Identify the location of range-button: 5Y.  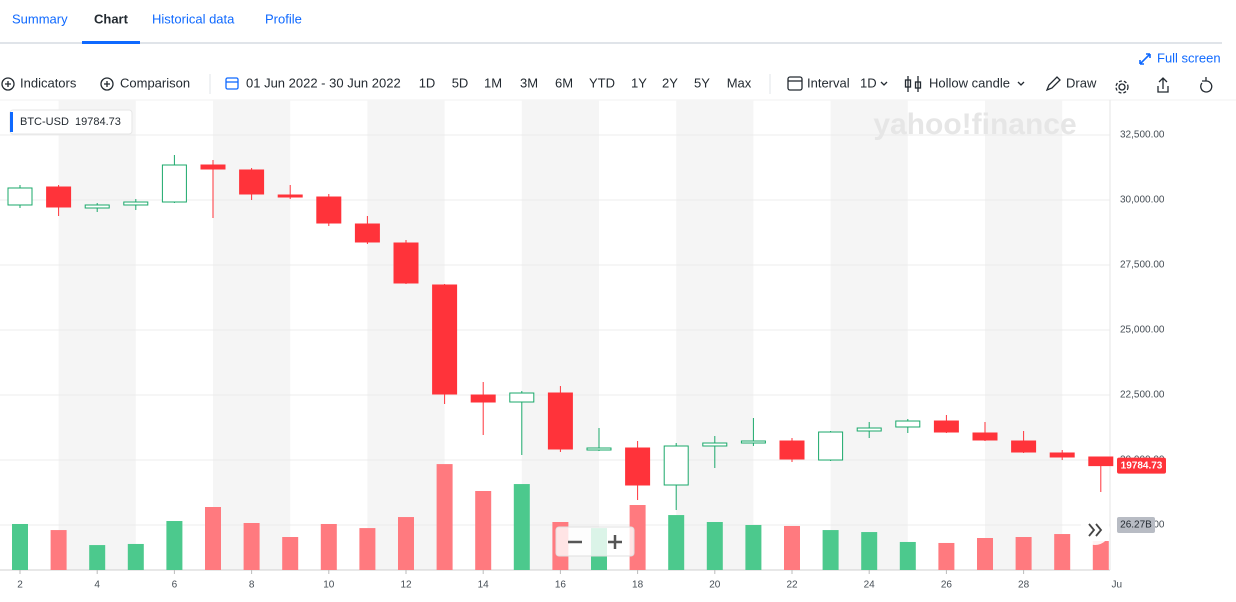
(702, 82).